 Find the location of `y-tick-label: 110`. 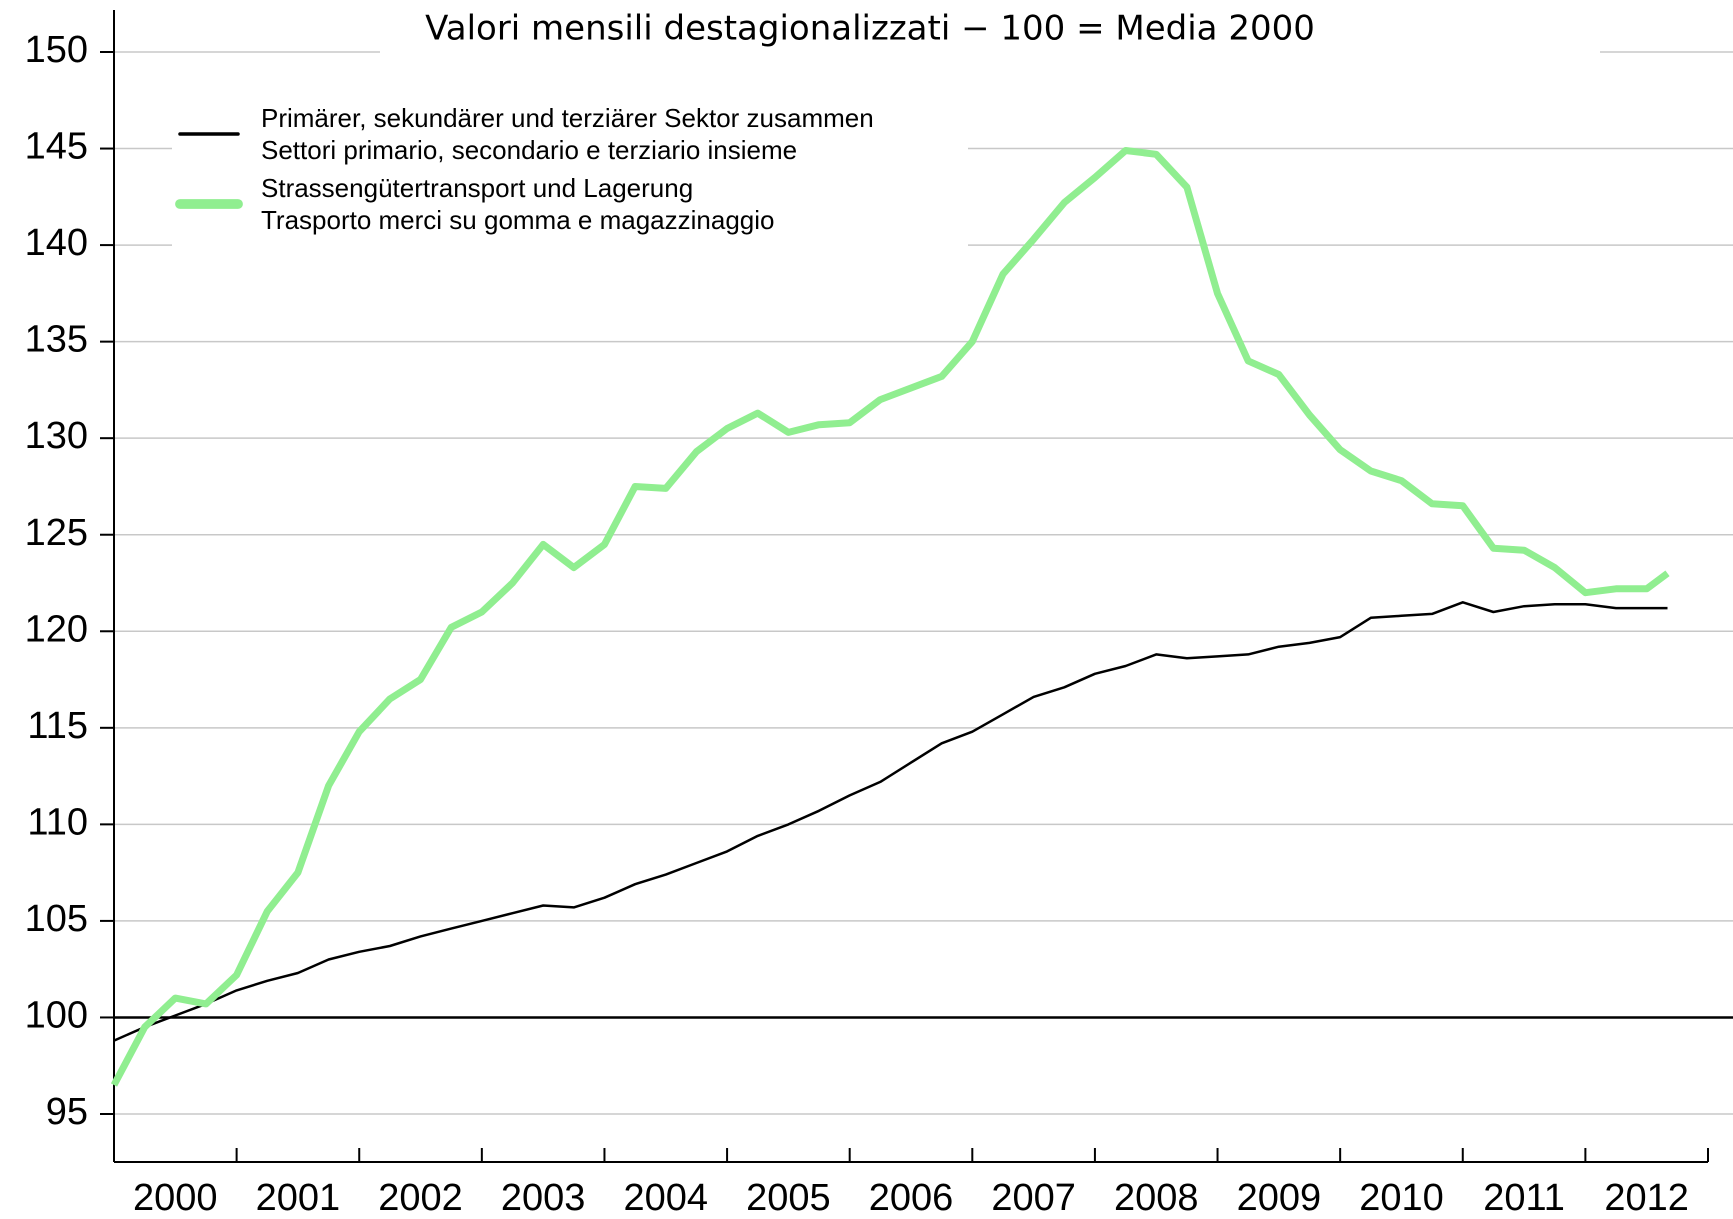

y-tick-label: 110 is located at coordinates (57, 822).